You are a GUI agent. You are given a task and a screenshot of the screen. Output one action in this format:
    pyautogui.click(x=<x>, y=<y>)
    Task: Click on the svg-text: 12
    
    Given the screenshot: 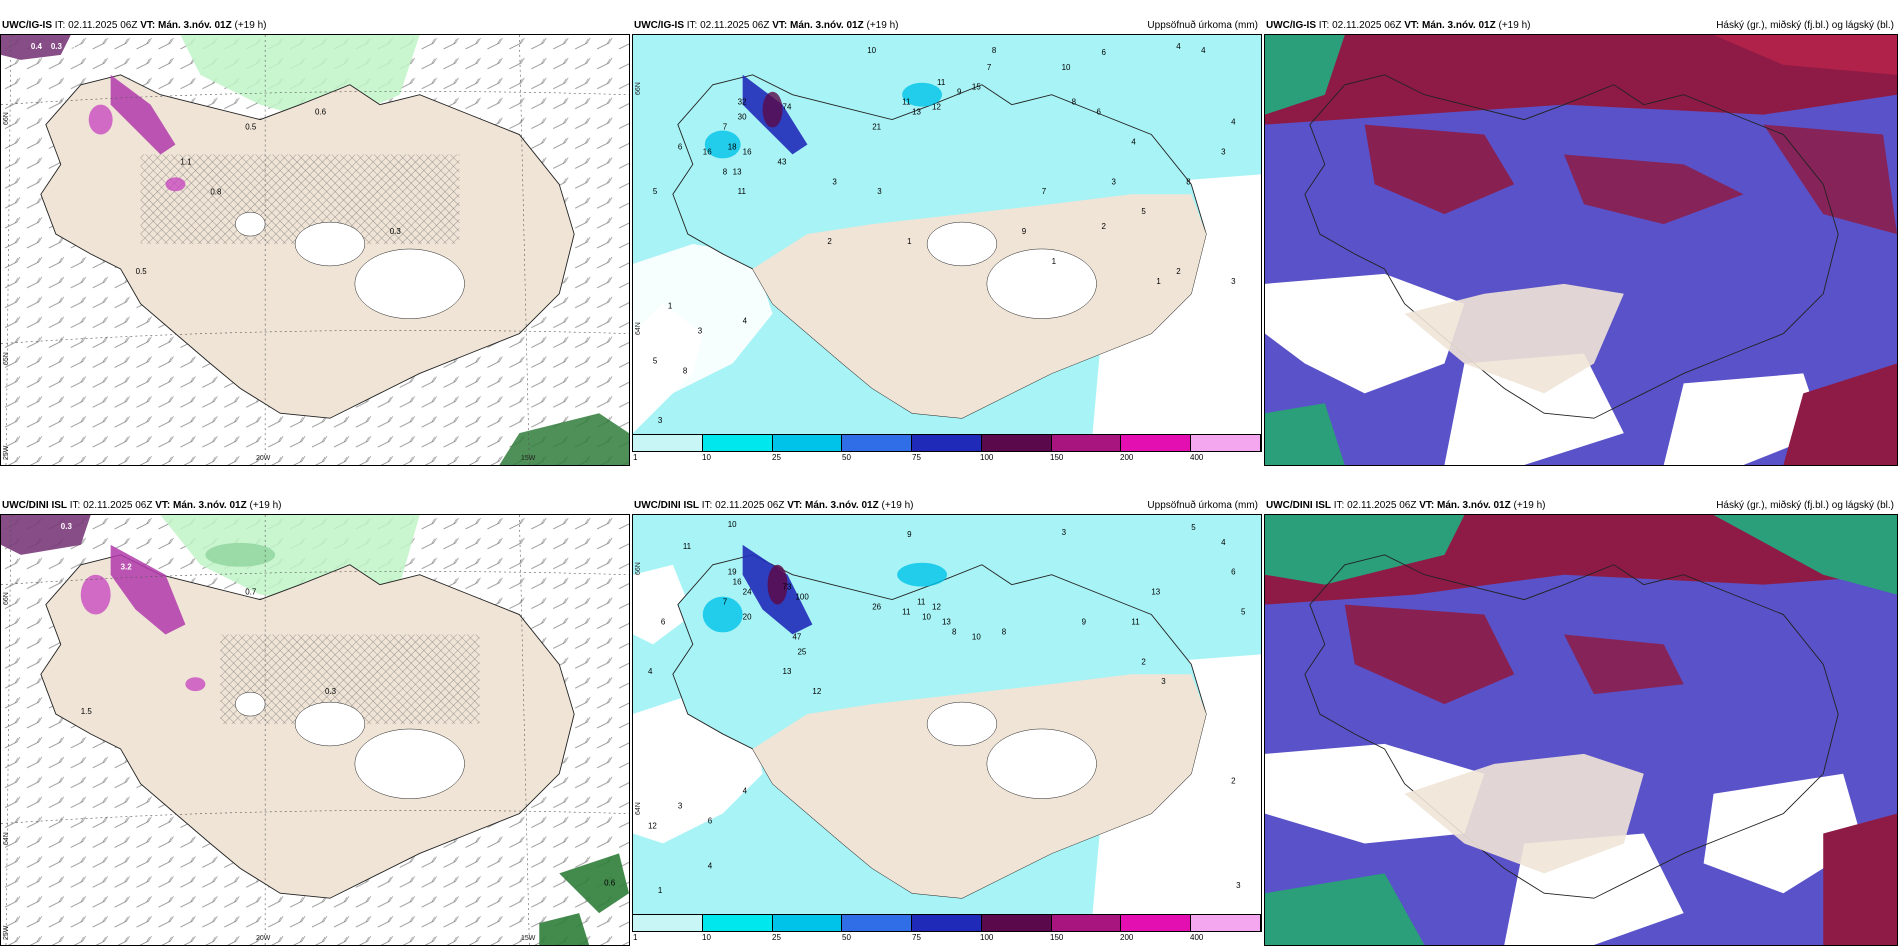 What is the action you would take?
    pyautogui.click(x=816, y=691)
    